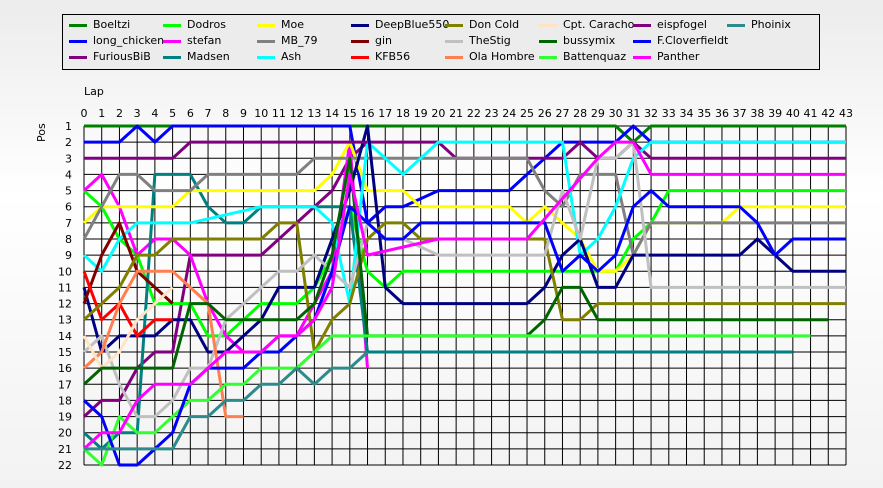 The width and height of the screenshot is (883, 488). Describe the element at coordinates (68, 142) in the screenshot. I see `y-tick-label: 2` at that location.